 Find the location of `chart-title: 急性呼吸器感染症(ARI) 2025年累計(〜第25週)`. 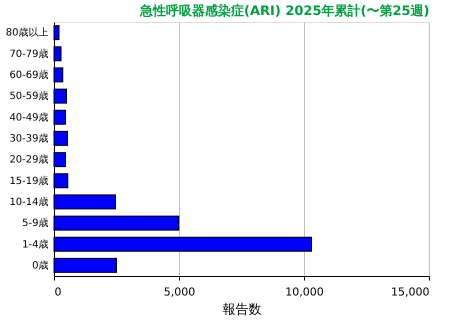

chart-title: 急性呼吸器感染症(ARI) 2025年累計(〜第25週) is located at coordinates (284, 11).